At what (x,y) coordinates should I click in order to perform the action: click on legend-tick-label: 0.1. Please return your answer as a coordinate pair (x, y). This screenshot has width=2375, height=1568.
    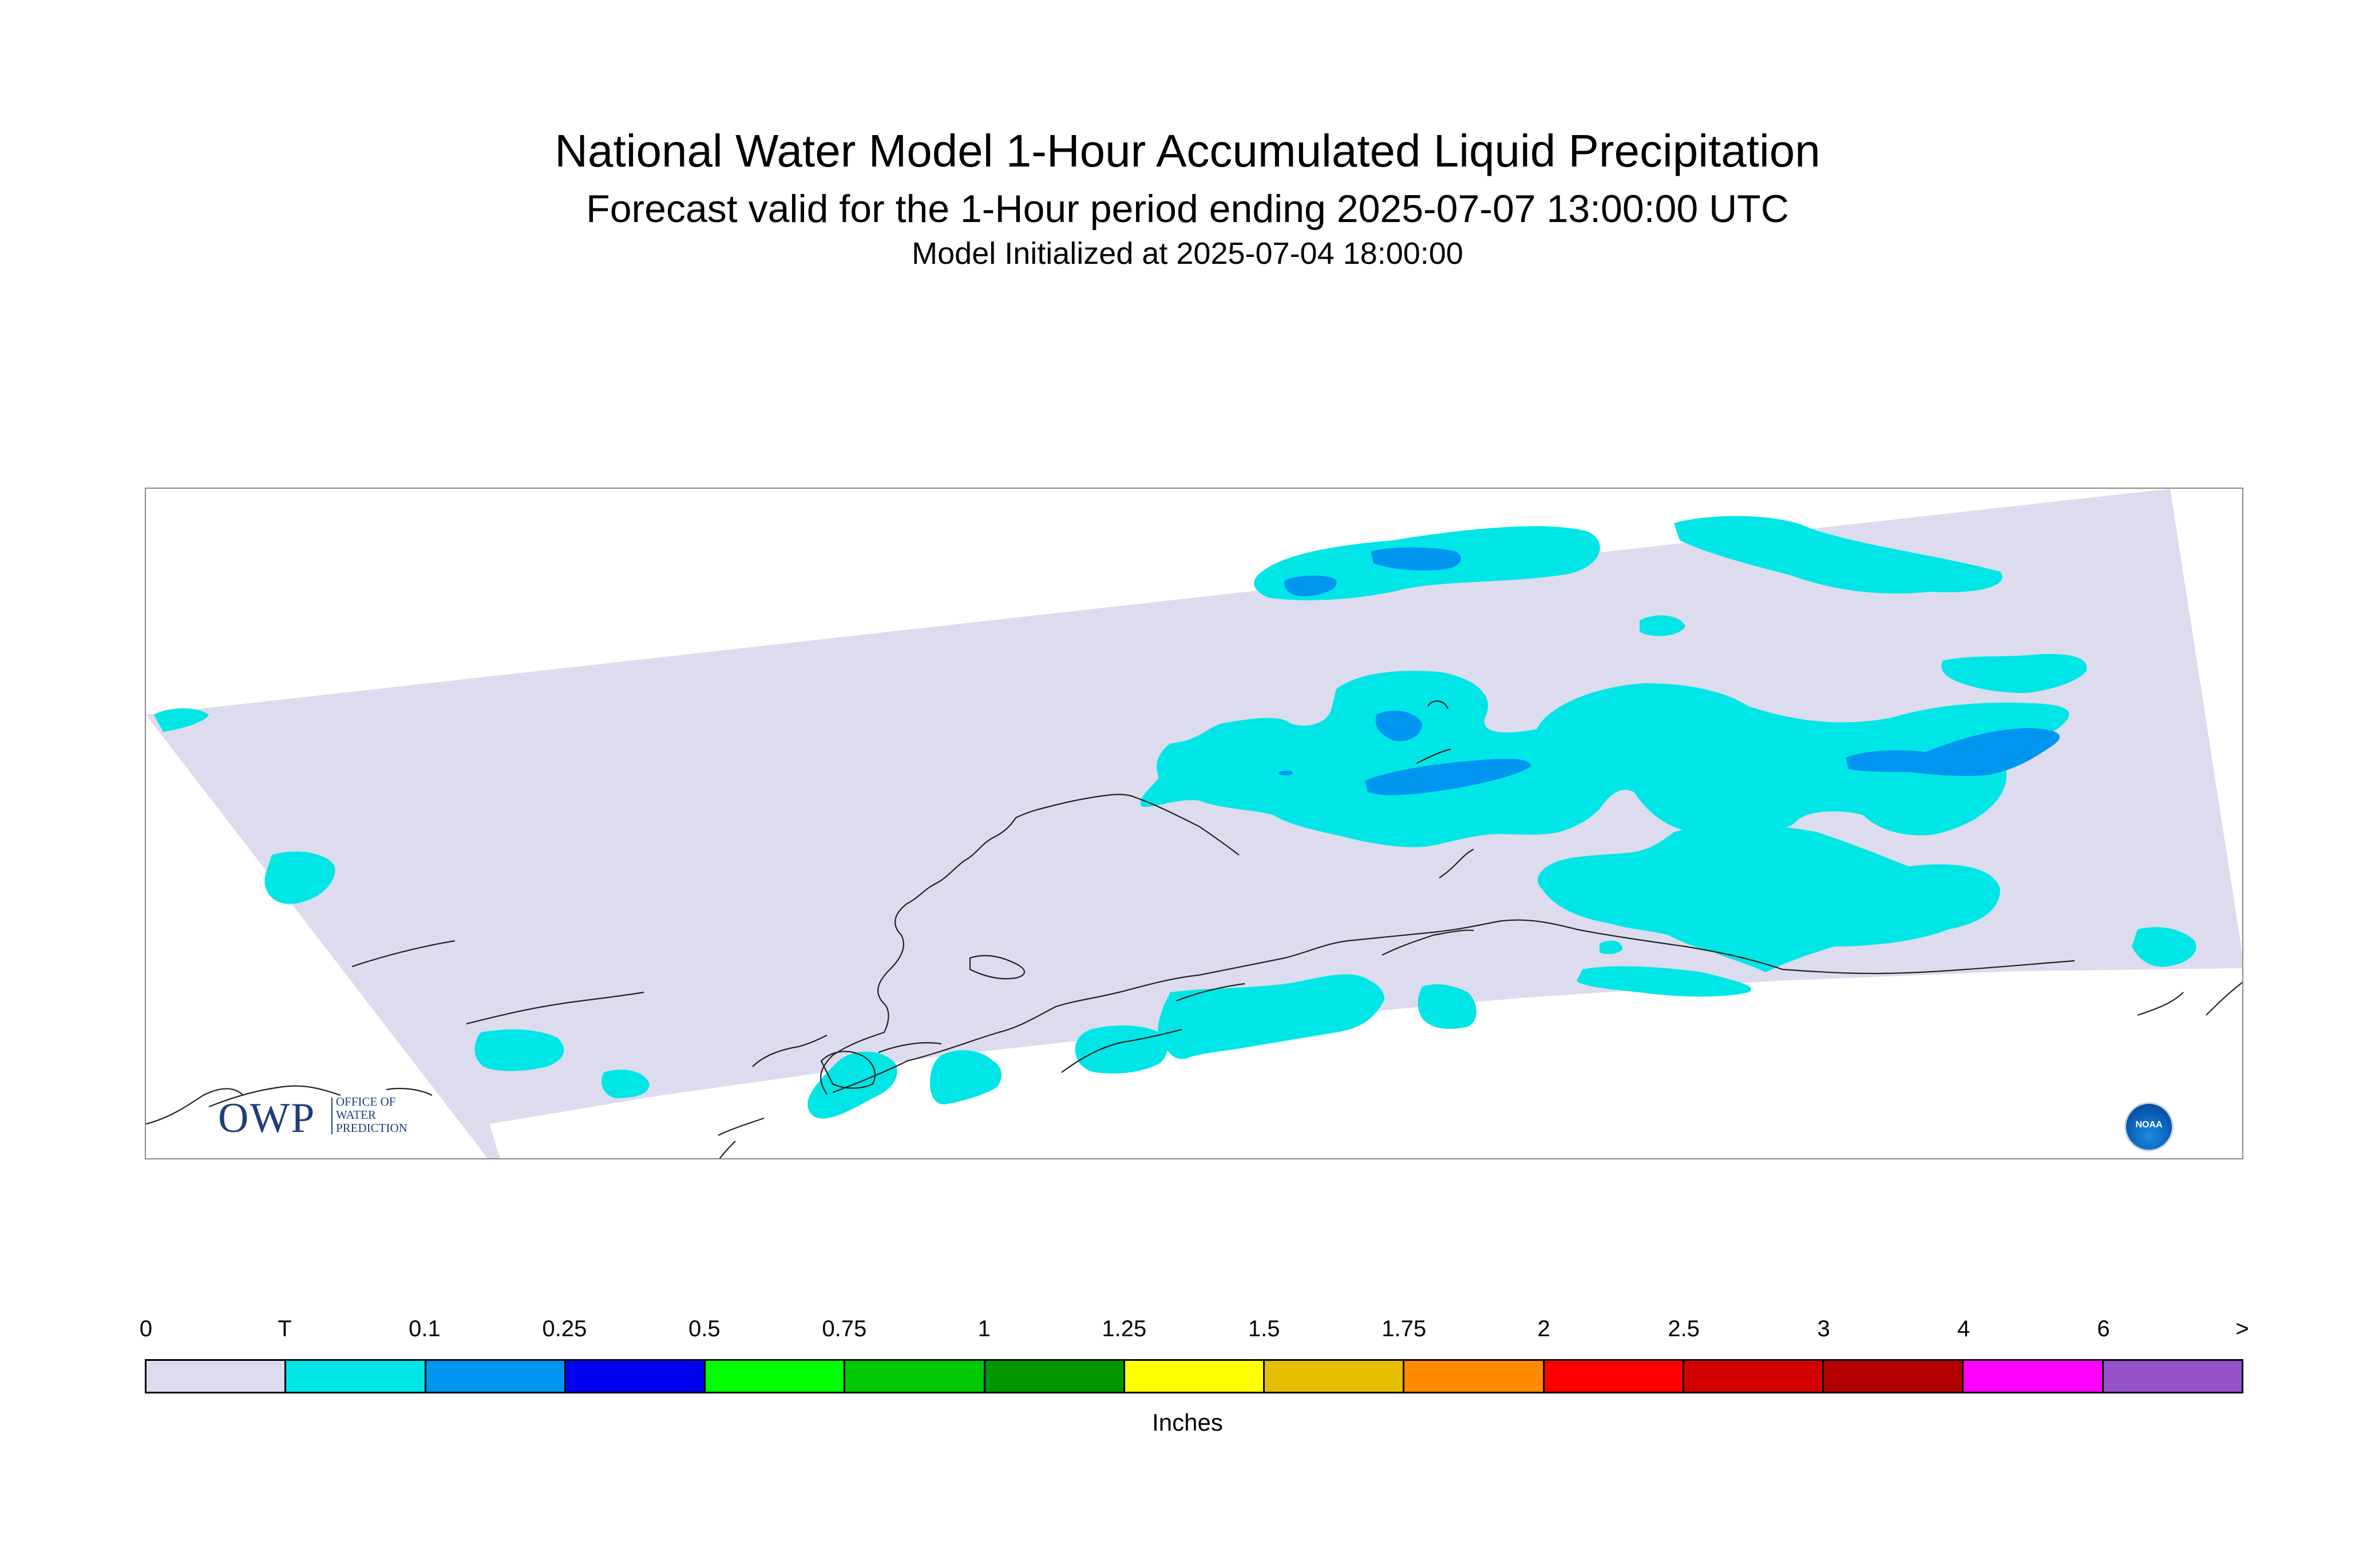
    Looking at the image, I should click on (425, 1328).